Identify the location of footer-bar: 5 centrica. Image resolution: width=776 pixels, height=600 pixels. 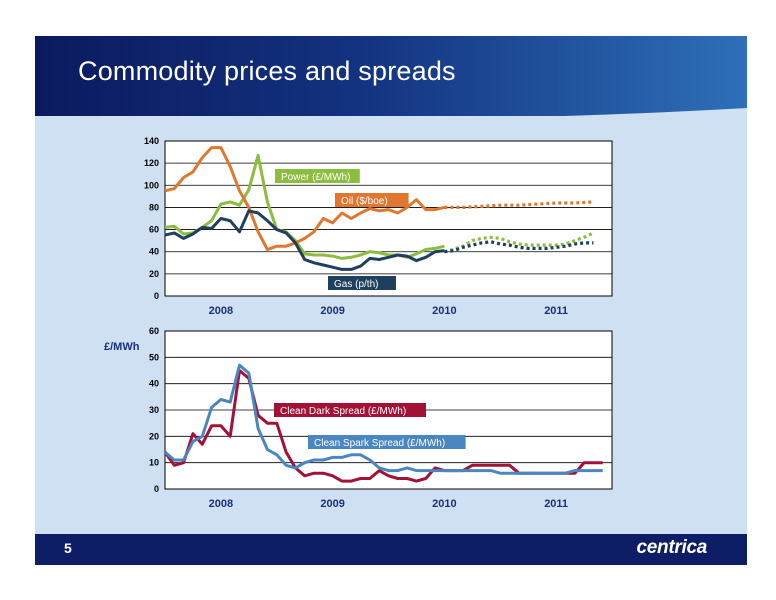
(391, 549).